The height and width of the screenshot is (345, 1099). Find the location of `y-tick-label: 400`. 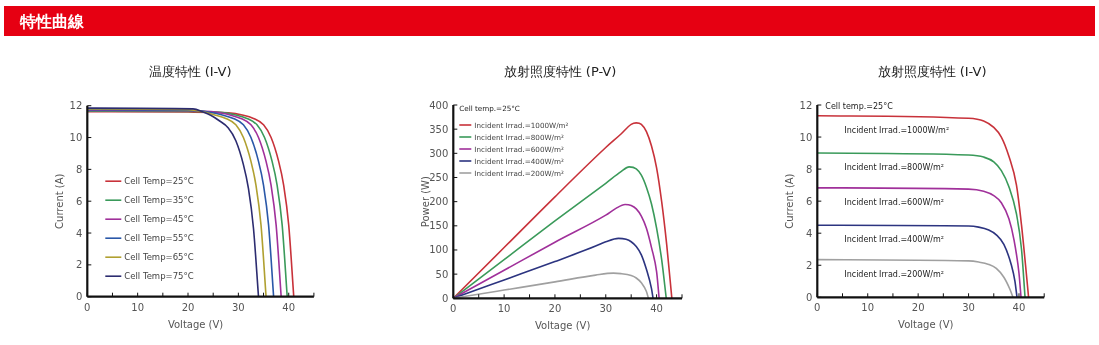

y-tick-label: 400 is located at coordinates (439, 105).